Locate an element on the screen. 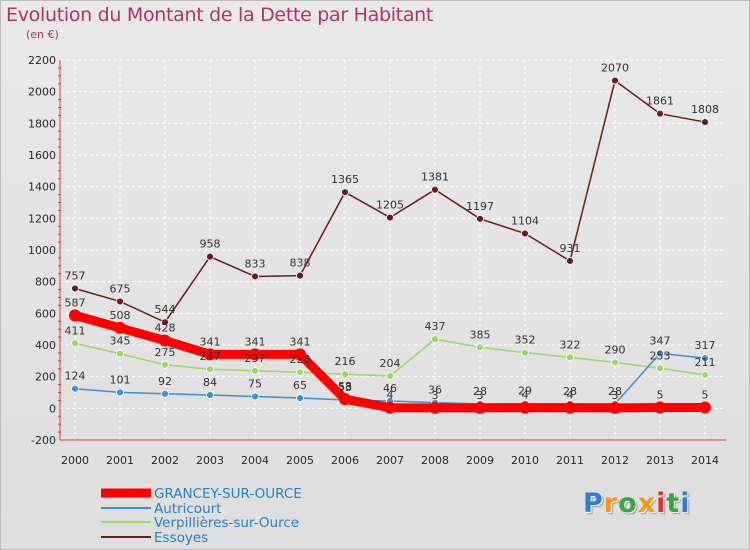 This screenshot has width=750, height=550. data-label: 92 is located at coordinates (165, 381).